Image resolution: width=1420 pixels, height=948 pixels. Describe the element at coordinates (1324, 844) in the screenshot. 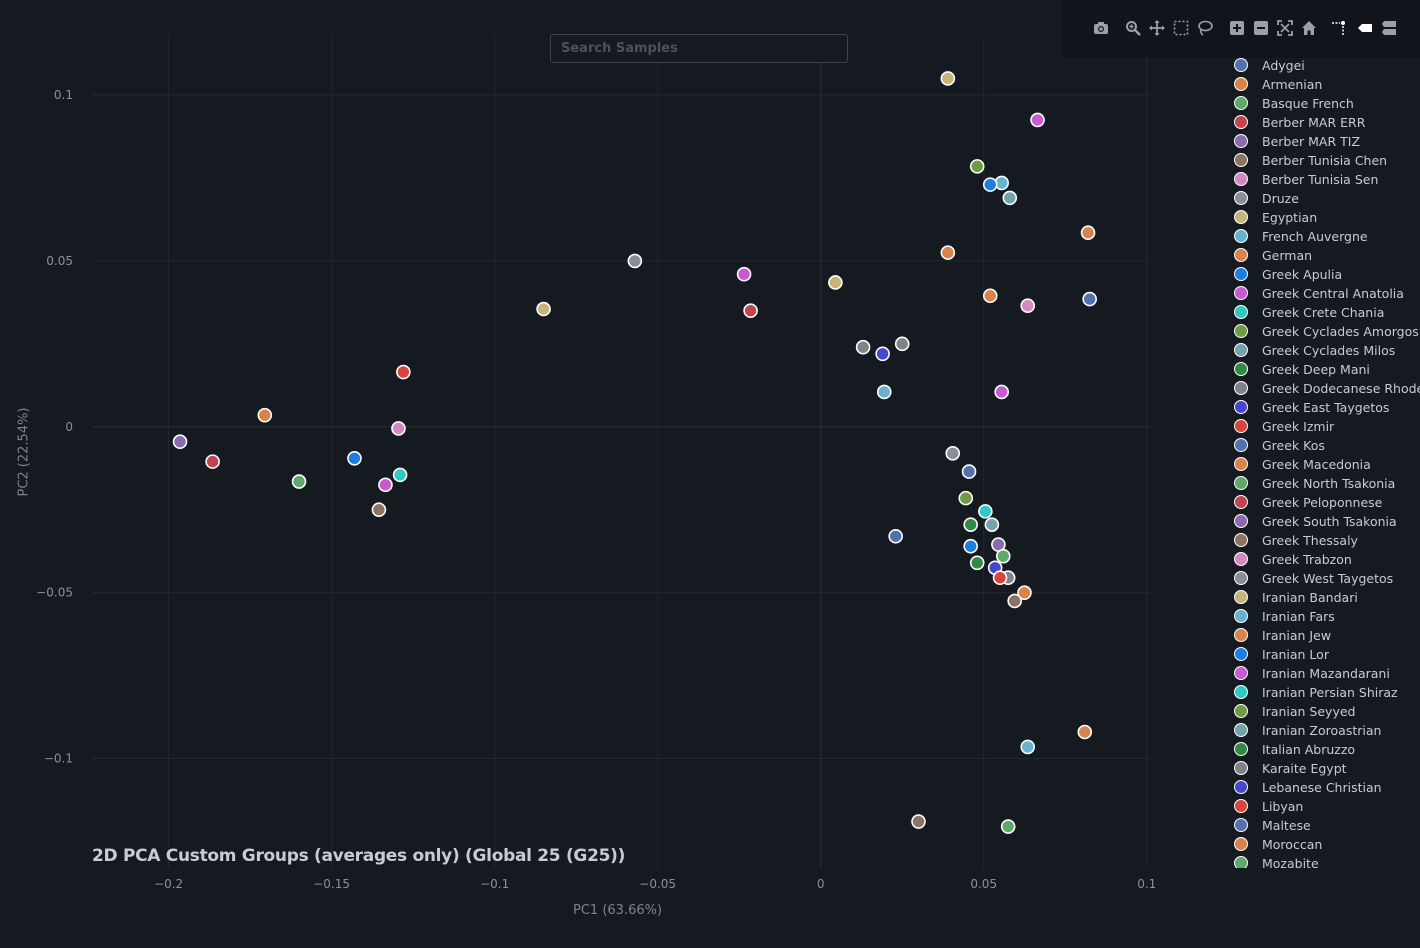

I see `legend-item: Moroccan` at that location.